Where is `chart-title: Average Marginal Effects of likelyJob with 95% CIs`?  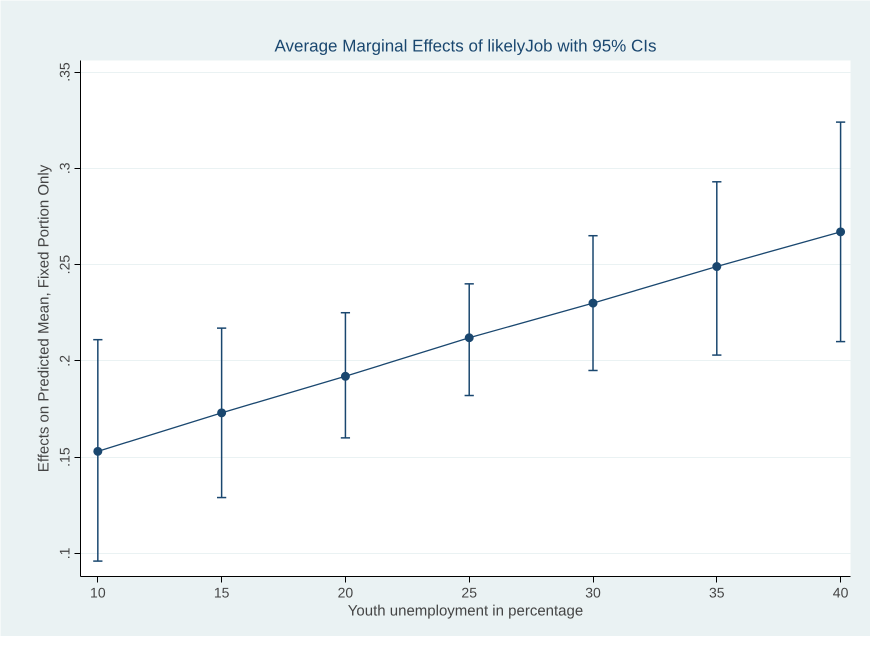 chart-title: Average Marginal Effects of likelyJob with 95% CIs is located at coordinates (465, 46).